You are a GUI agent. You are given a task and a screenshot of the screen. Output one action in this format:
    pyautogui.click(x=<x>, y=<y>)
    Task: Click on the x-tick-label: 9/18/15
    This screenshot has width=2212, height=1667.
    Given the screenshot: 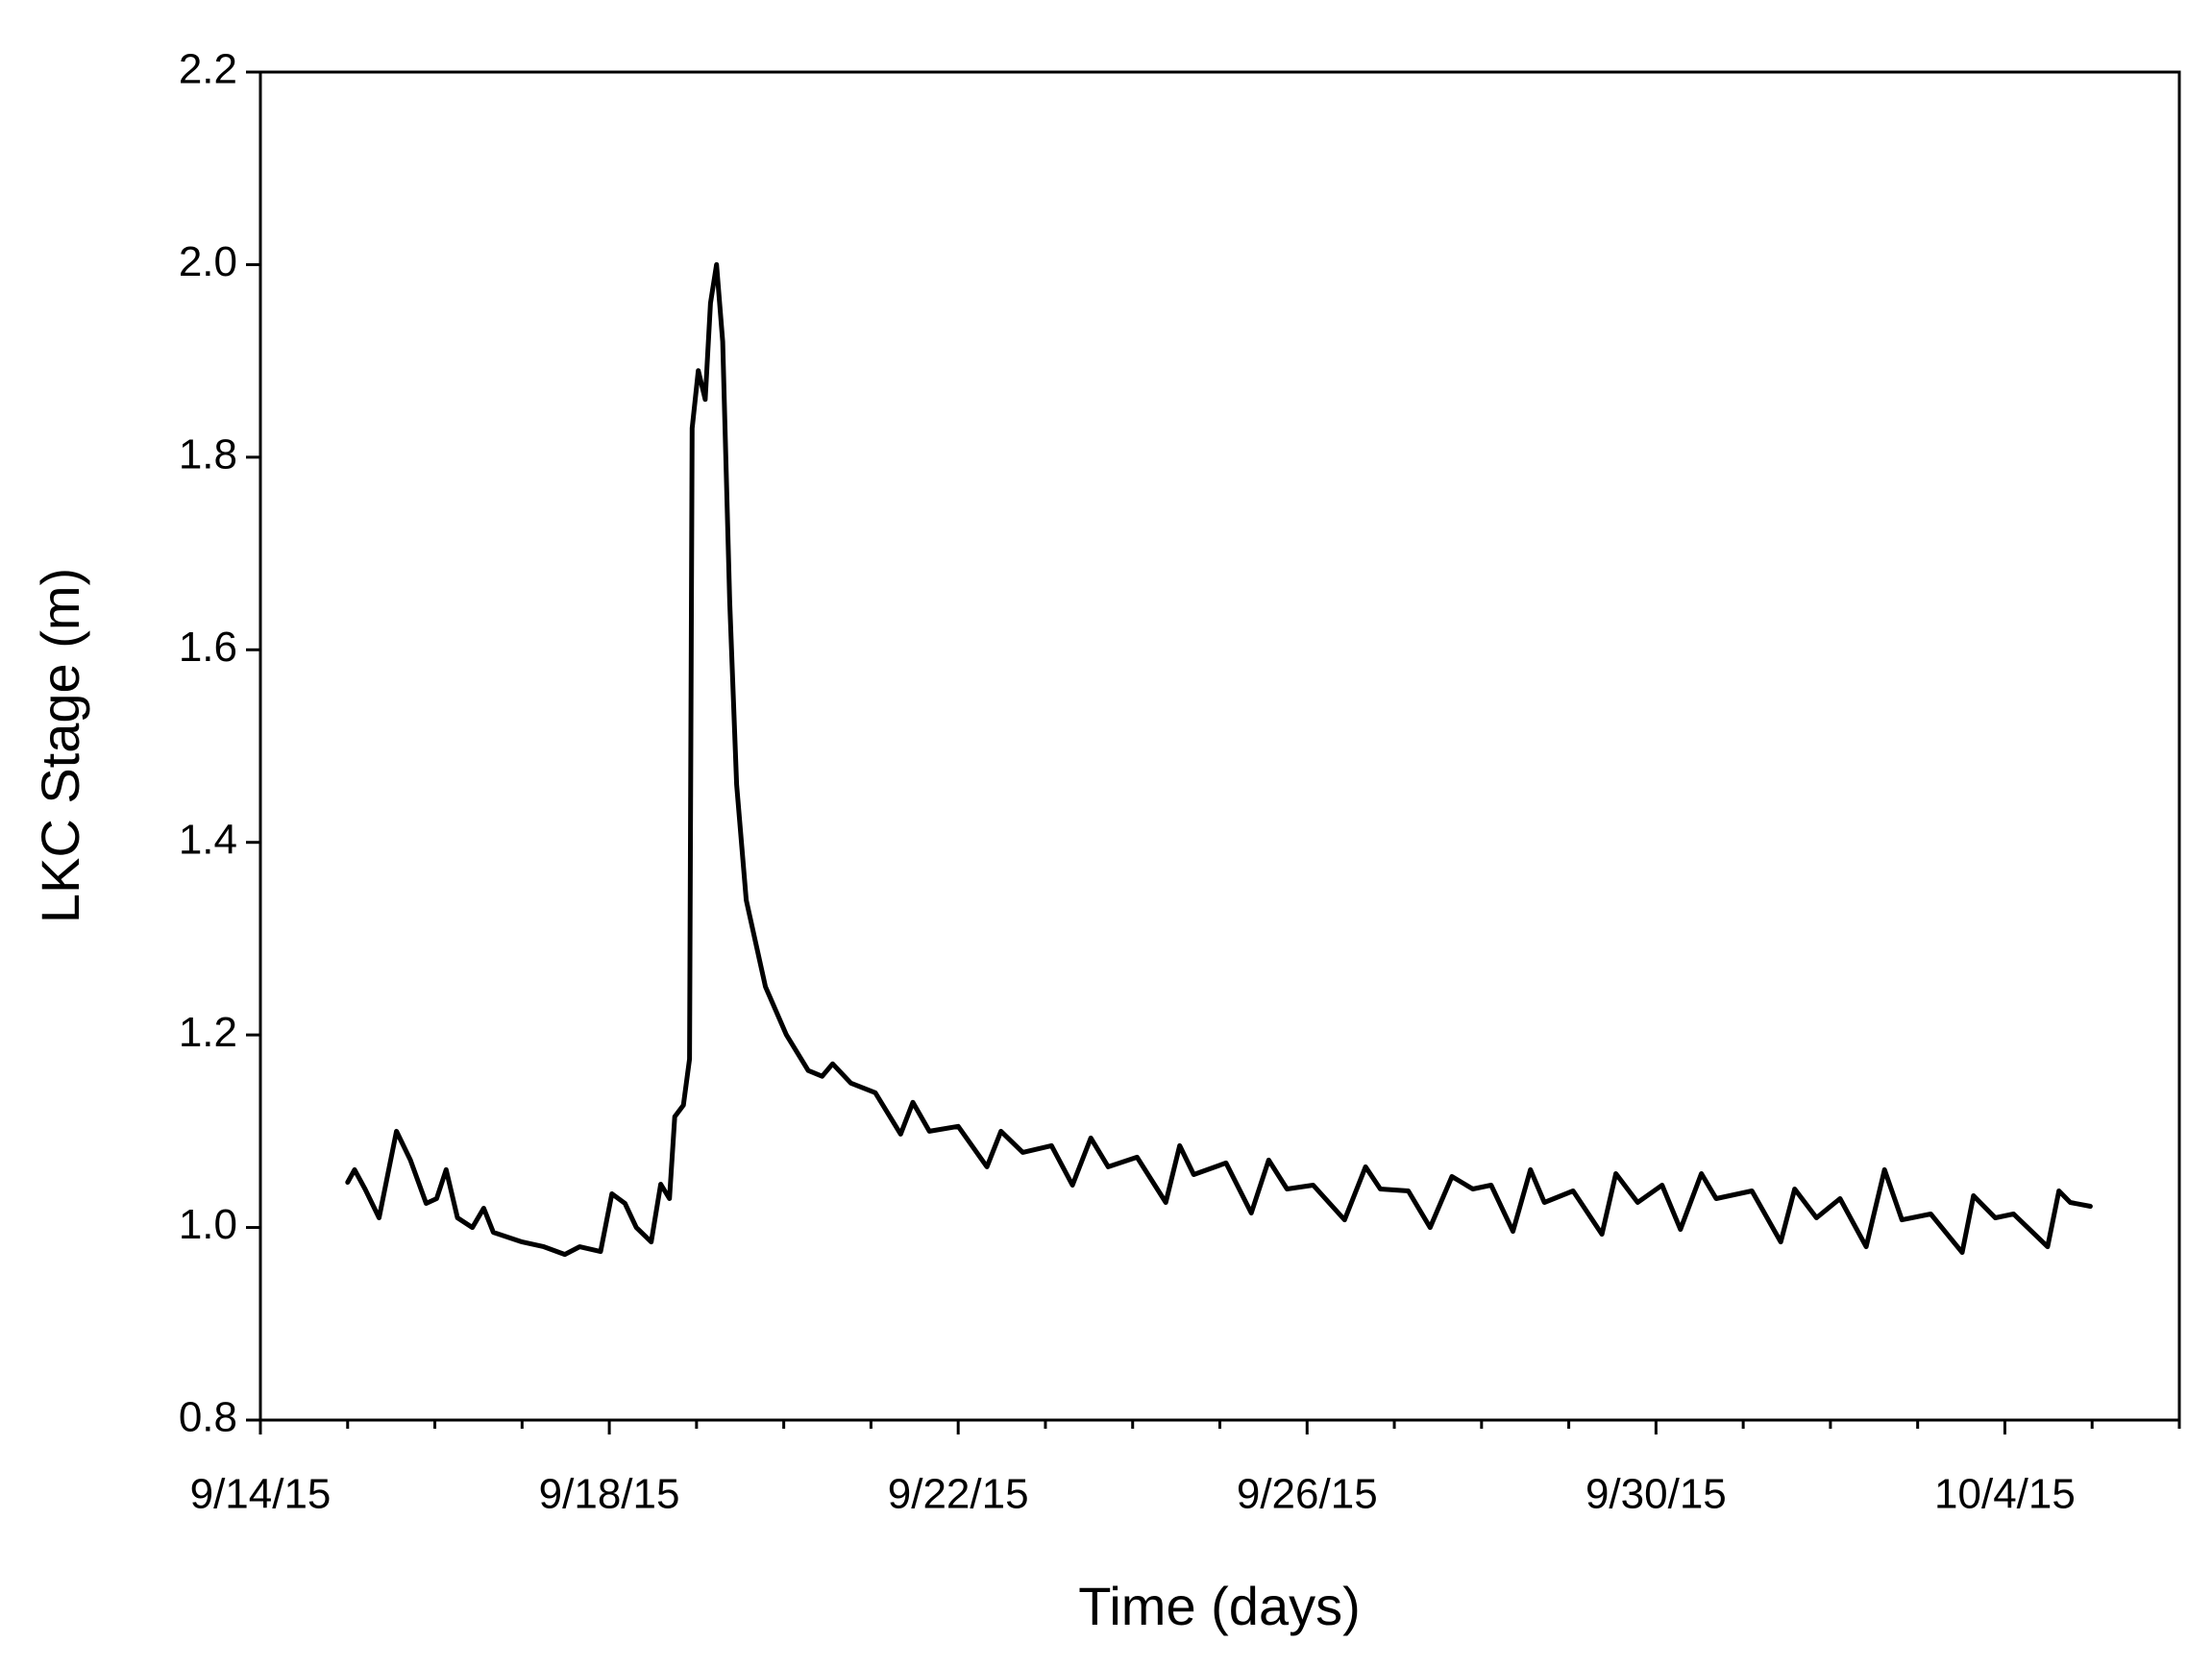 What is the action you would take?
    pyautogui.click(x=609, y=1494)
    